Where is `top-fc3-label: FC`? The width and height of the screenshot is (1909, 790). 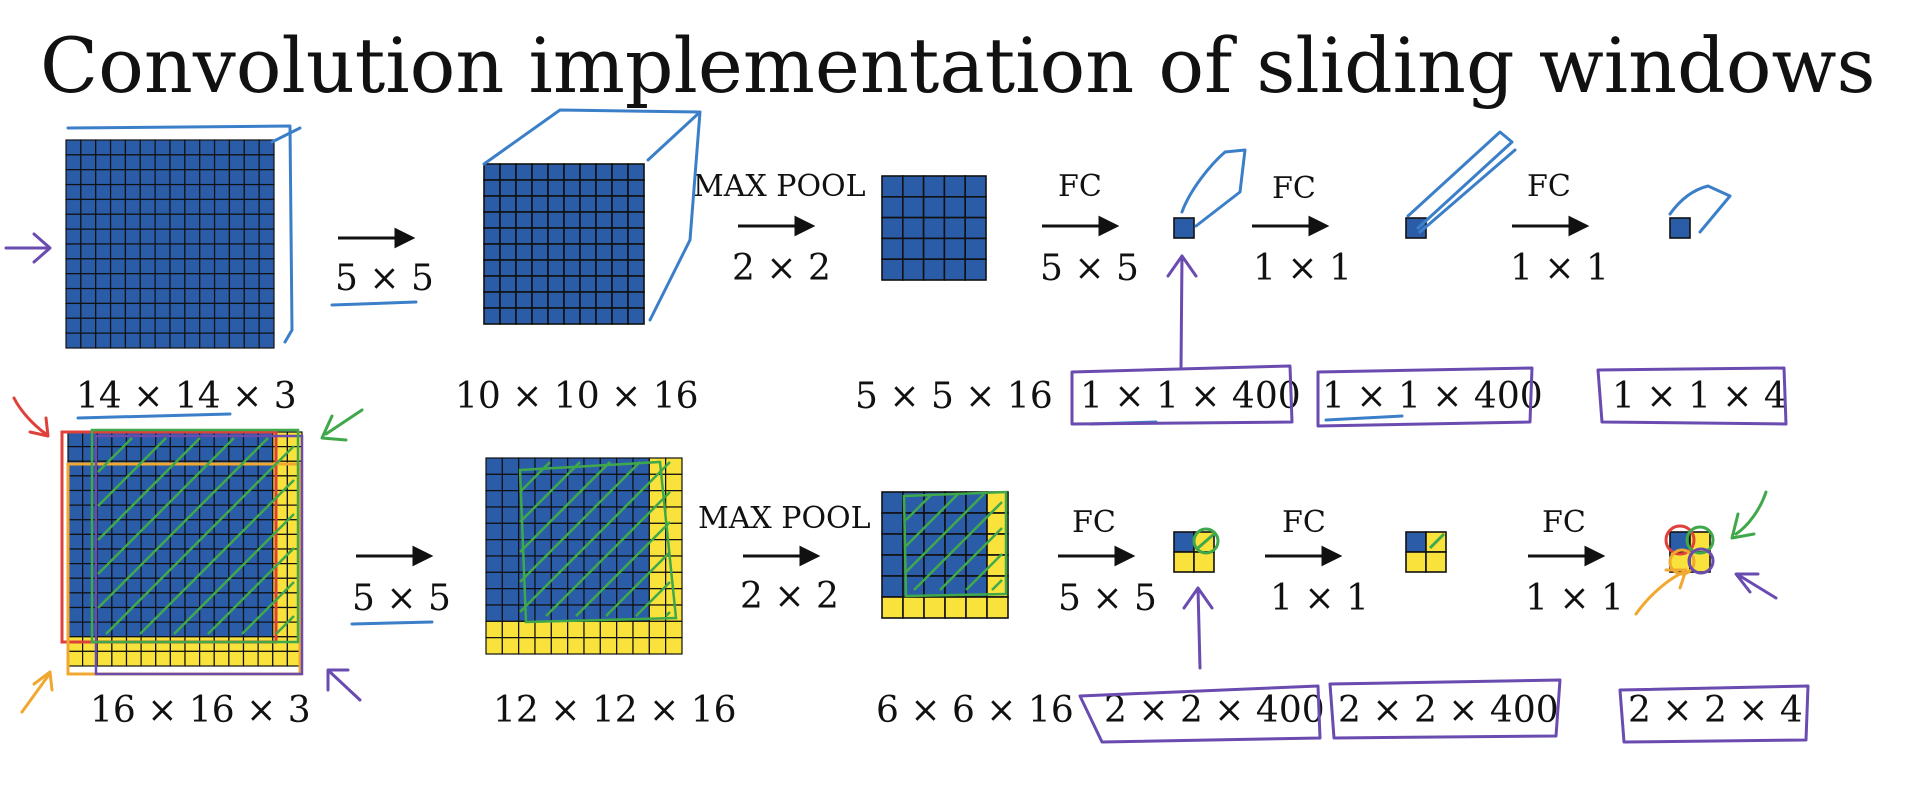 top-fc3-label: FC is located at coordinates (1549, 186).